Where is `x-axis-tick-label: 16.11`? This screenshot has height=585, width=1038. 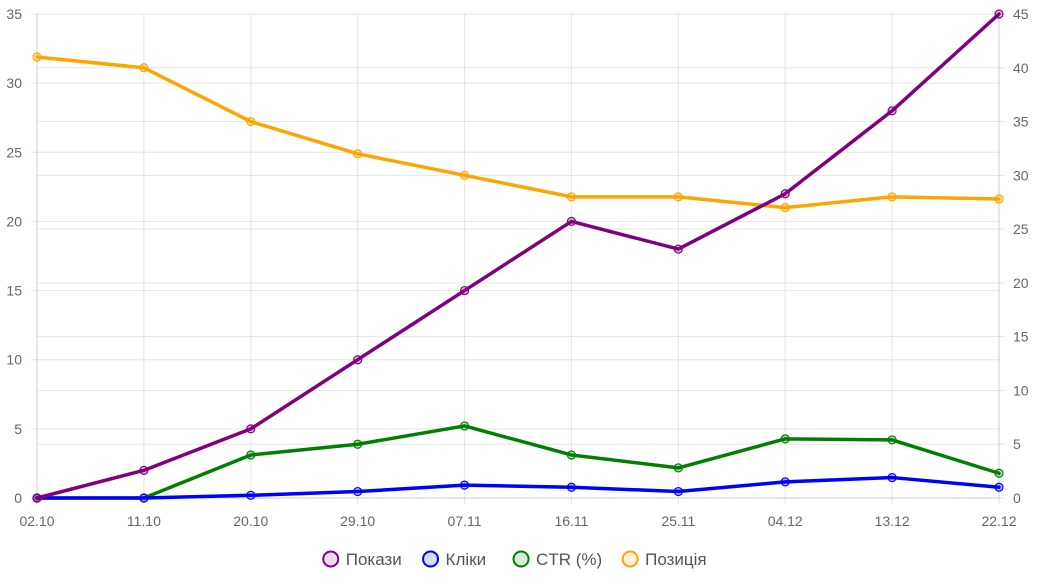 x-axis-tick-label: 16.11 is located at coordinates (571, 521).